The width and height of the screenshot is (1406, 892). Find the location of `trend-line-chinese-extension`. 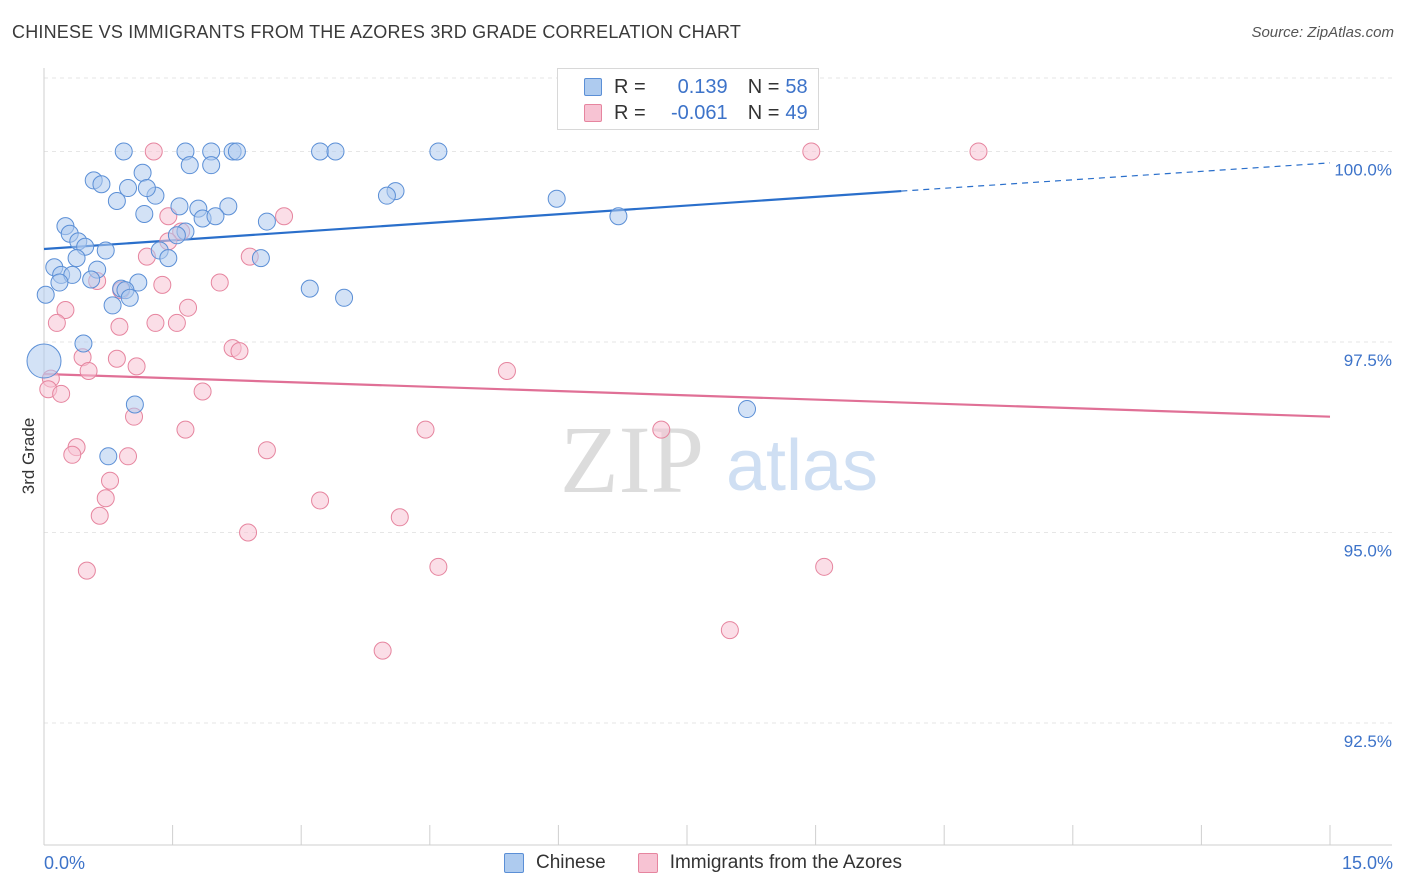

trend-line-chinese-extension is located at coordinates (1116, 177).